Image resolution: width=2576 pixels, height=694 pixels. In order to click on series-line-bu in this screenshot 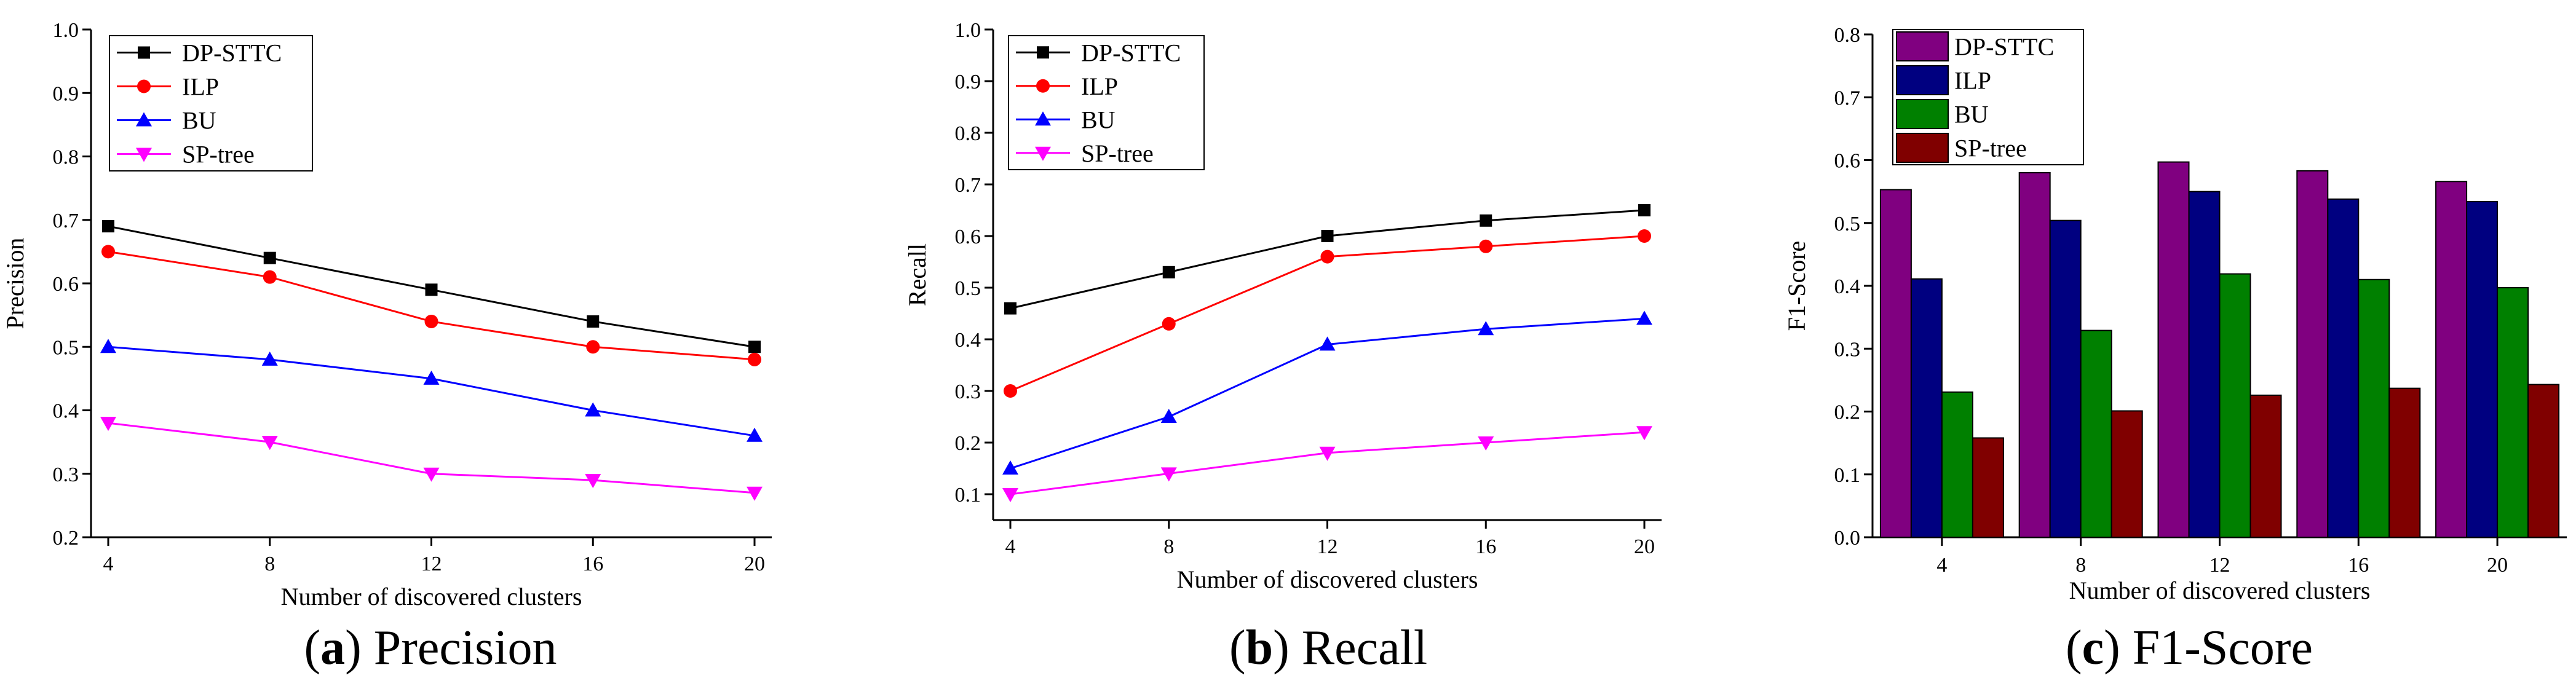, I will do `click(431, 391)`.